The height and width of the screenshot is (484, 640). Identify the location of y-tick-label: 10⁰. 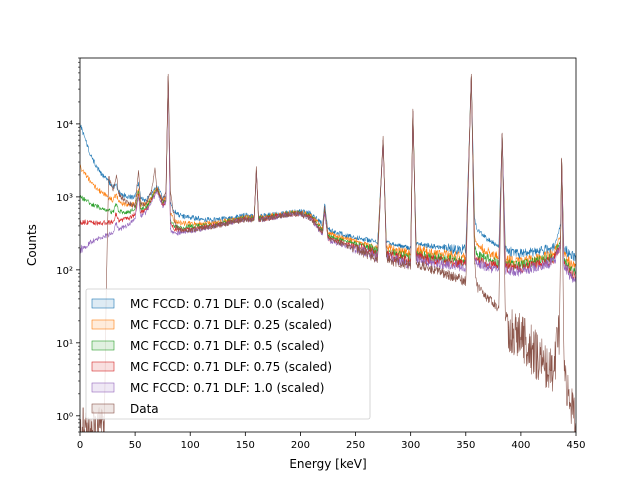
(64, 417).